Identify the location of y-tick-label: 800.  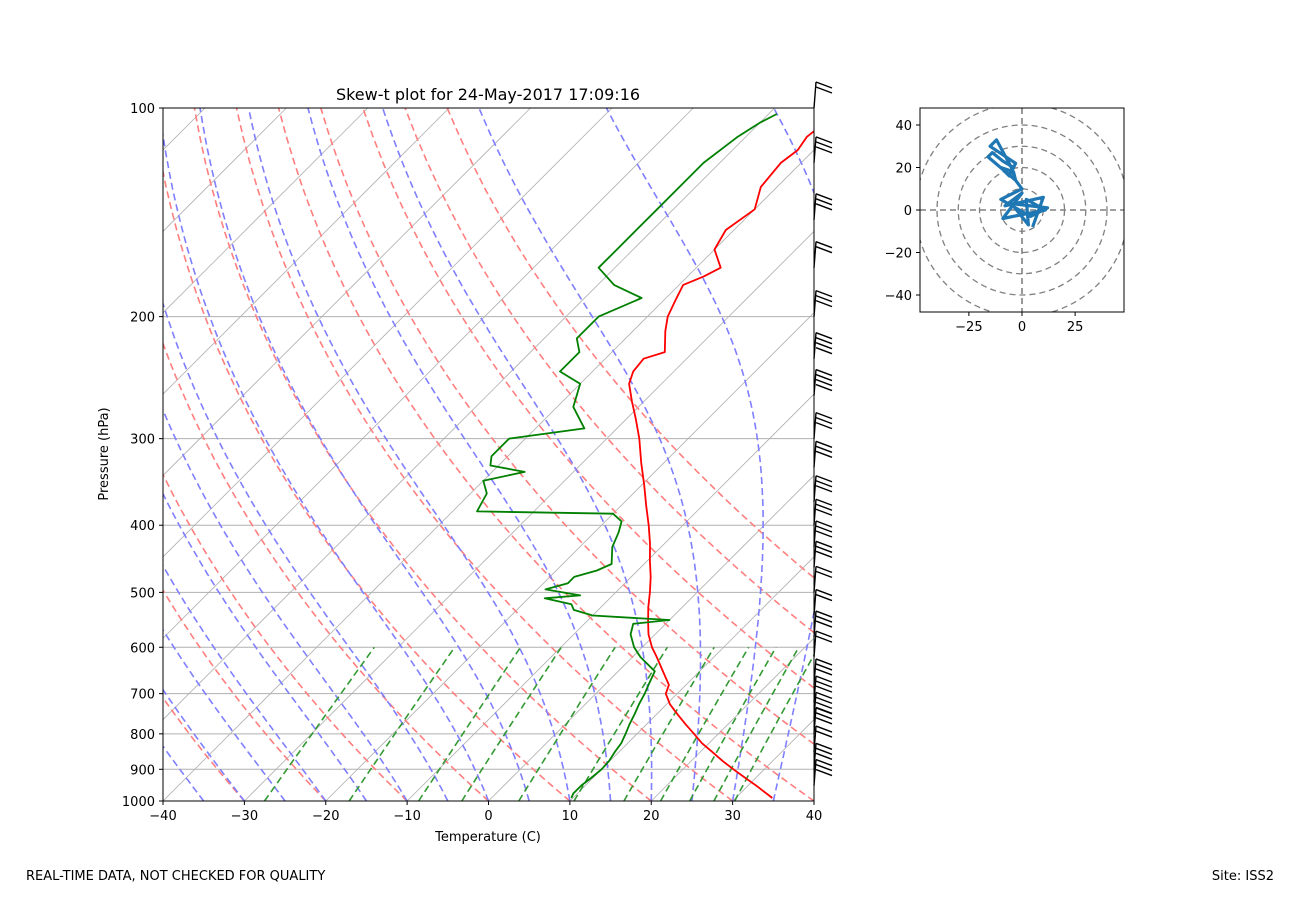
(142, 735).